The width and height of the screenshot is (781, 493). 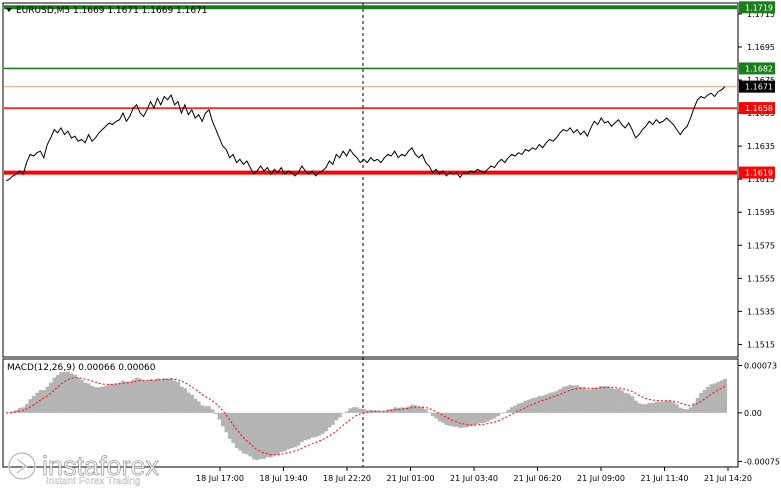 I want to click on macd-header: MACD(12,26,9) 0.00066 0.00060, so click(x=81, y=368).